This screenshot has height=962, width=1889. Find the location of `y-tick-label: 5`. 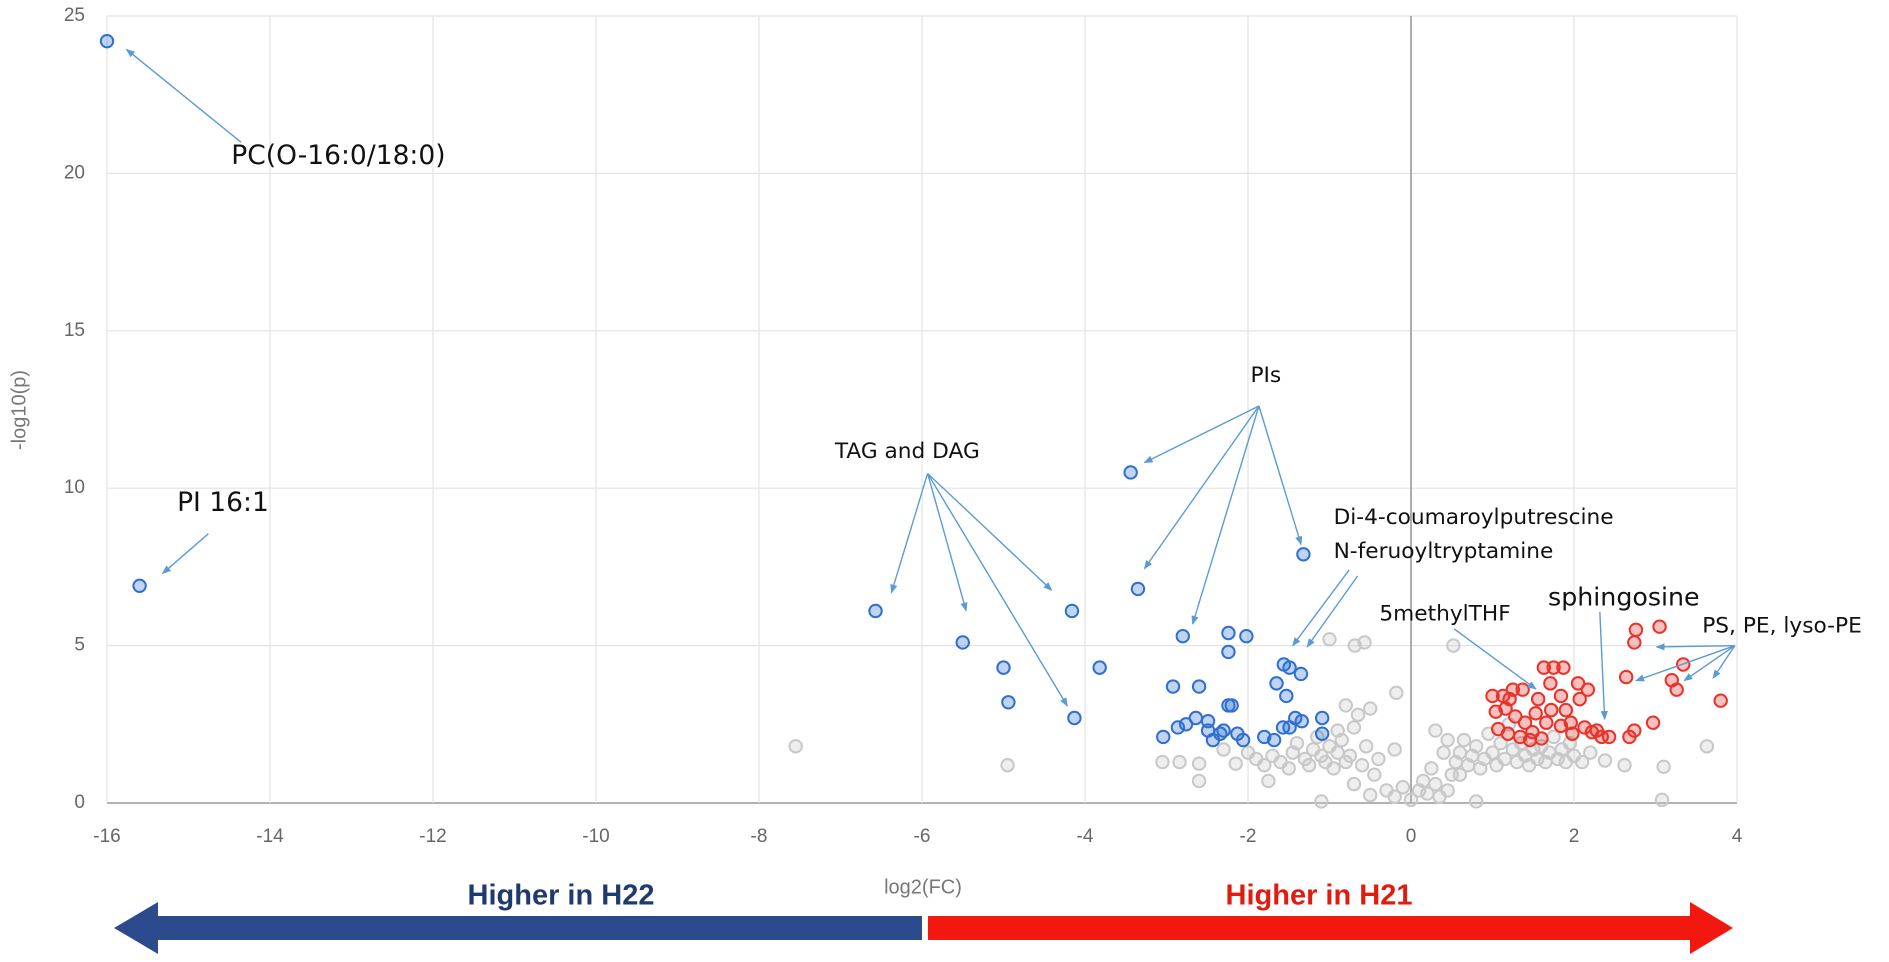

y-tick-label: 5 is located at coordinates (79, 645).